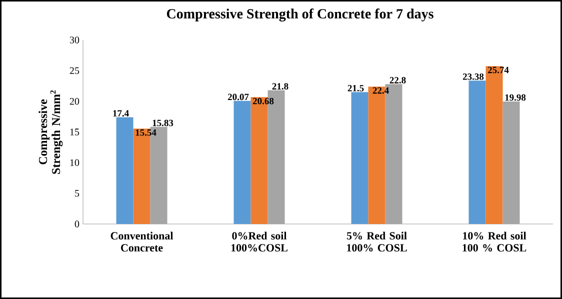 This screenshot has width=562, height=299. What do you see at coordinates (376, 242) in the screenshot?
I see `x-tick-label: 5% Red Soil 100% COSL` at bounding box center [376, 242].